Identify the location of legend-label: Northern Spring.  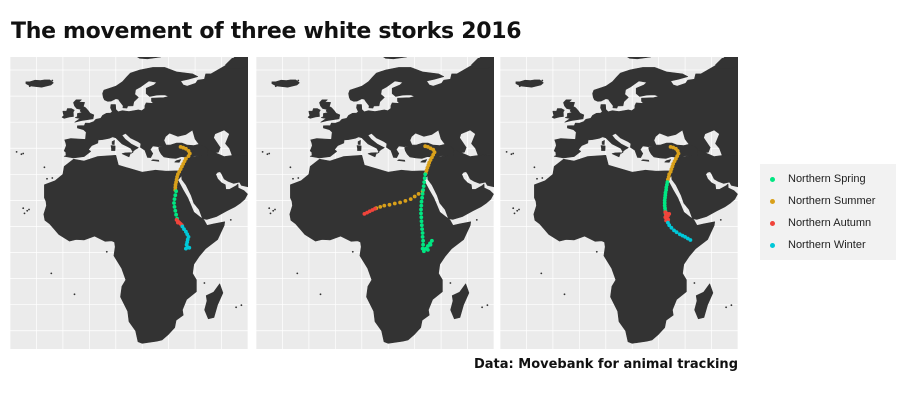
(827, 179).